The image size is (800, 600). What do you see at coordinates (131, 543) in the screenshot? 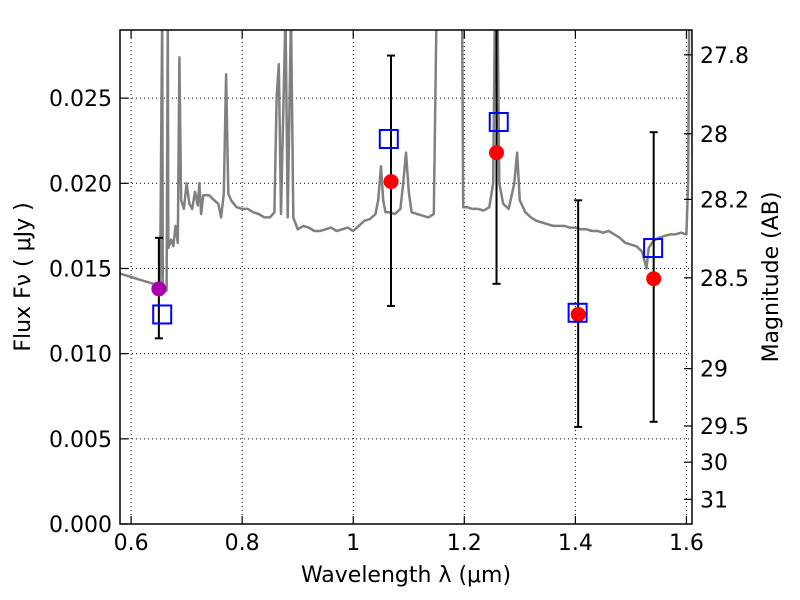
I see `x-tick-label: 0.6` at bounding box center [131, 543].